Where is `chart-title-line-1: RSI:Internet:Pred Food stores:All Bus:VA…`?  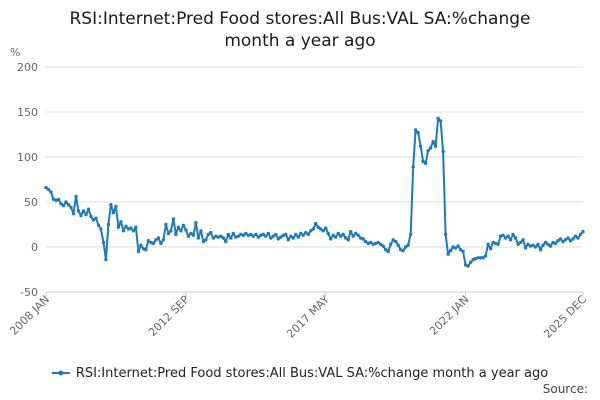
chart-title-line-1: RSI:Internet:Pred Food stores:All Bus:VA… is located at coordinates (300, 19).